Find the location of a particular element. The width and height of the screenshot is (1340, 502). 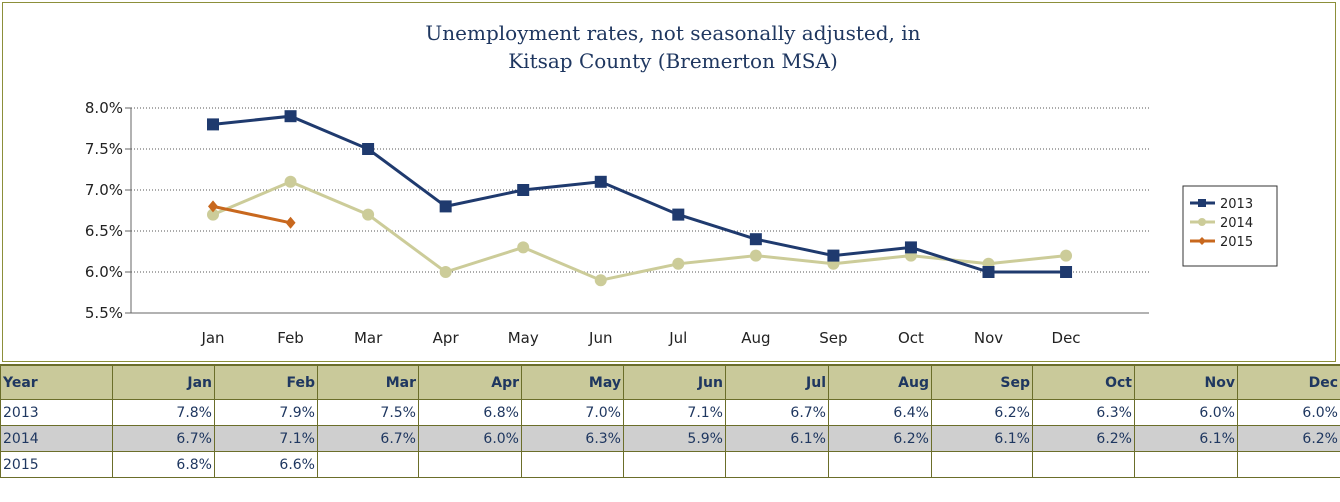

legend-label: 2014 is located at coordinates (1236, 223).